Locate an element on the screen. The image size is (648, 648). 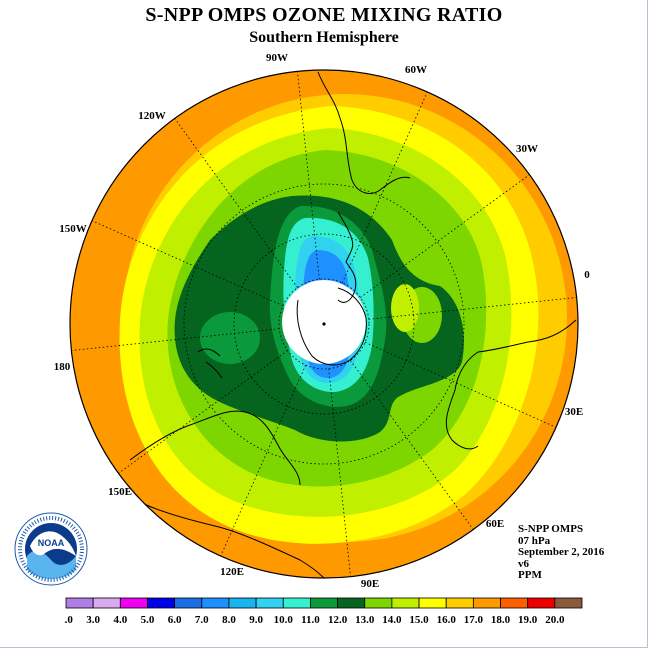
lon-label-30w: 30W is located at coordinates (527, 149).